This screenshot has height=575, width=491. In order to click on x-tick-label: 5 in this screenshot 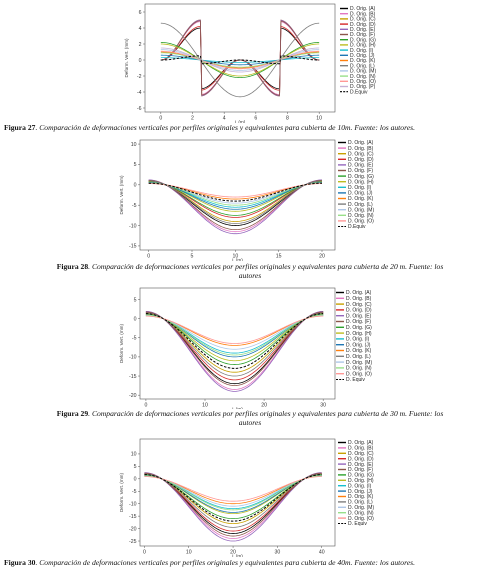, I will do `click(192, 257)`.